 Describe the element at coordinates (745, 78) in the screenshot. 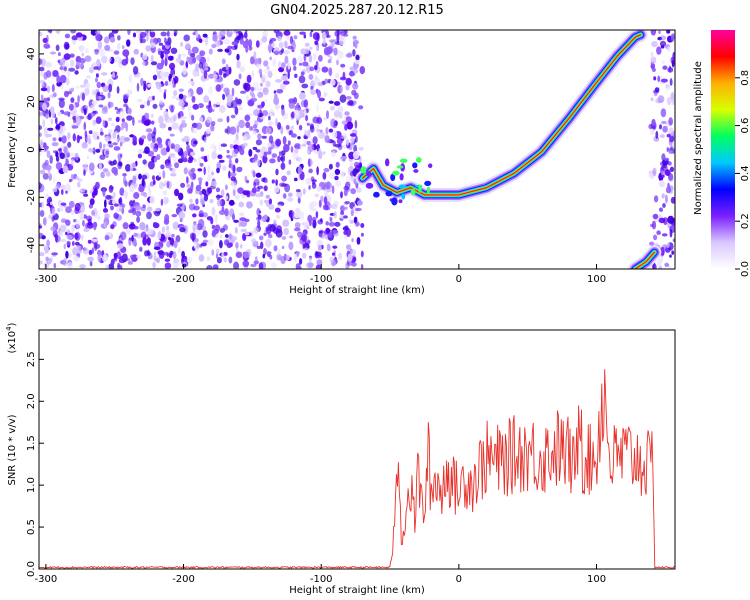

I see `colorbar-tick-label: 0.8` at that location.